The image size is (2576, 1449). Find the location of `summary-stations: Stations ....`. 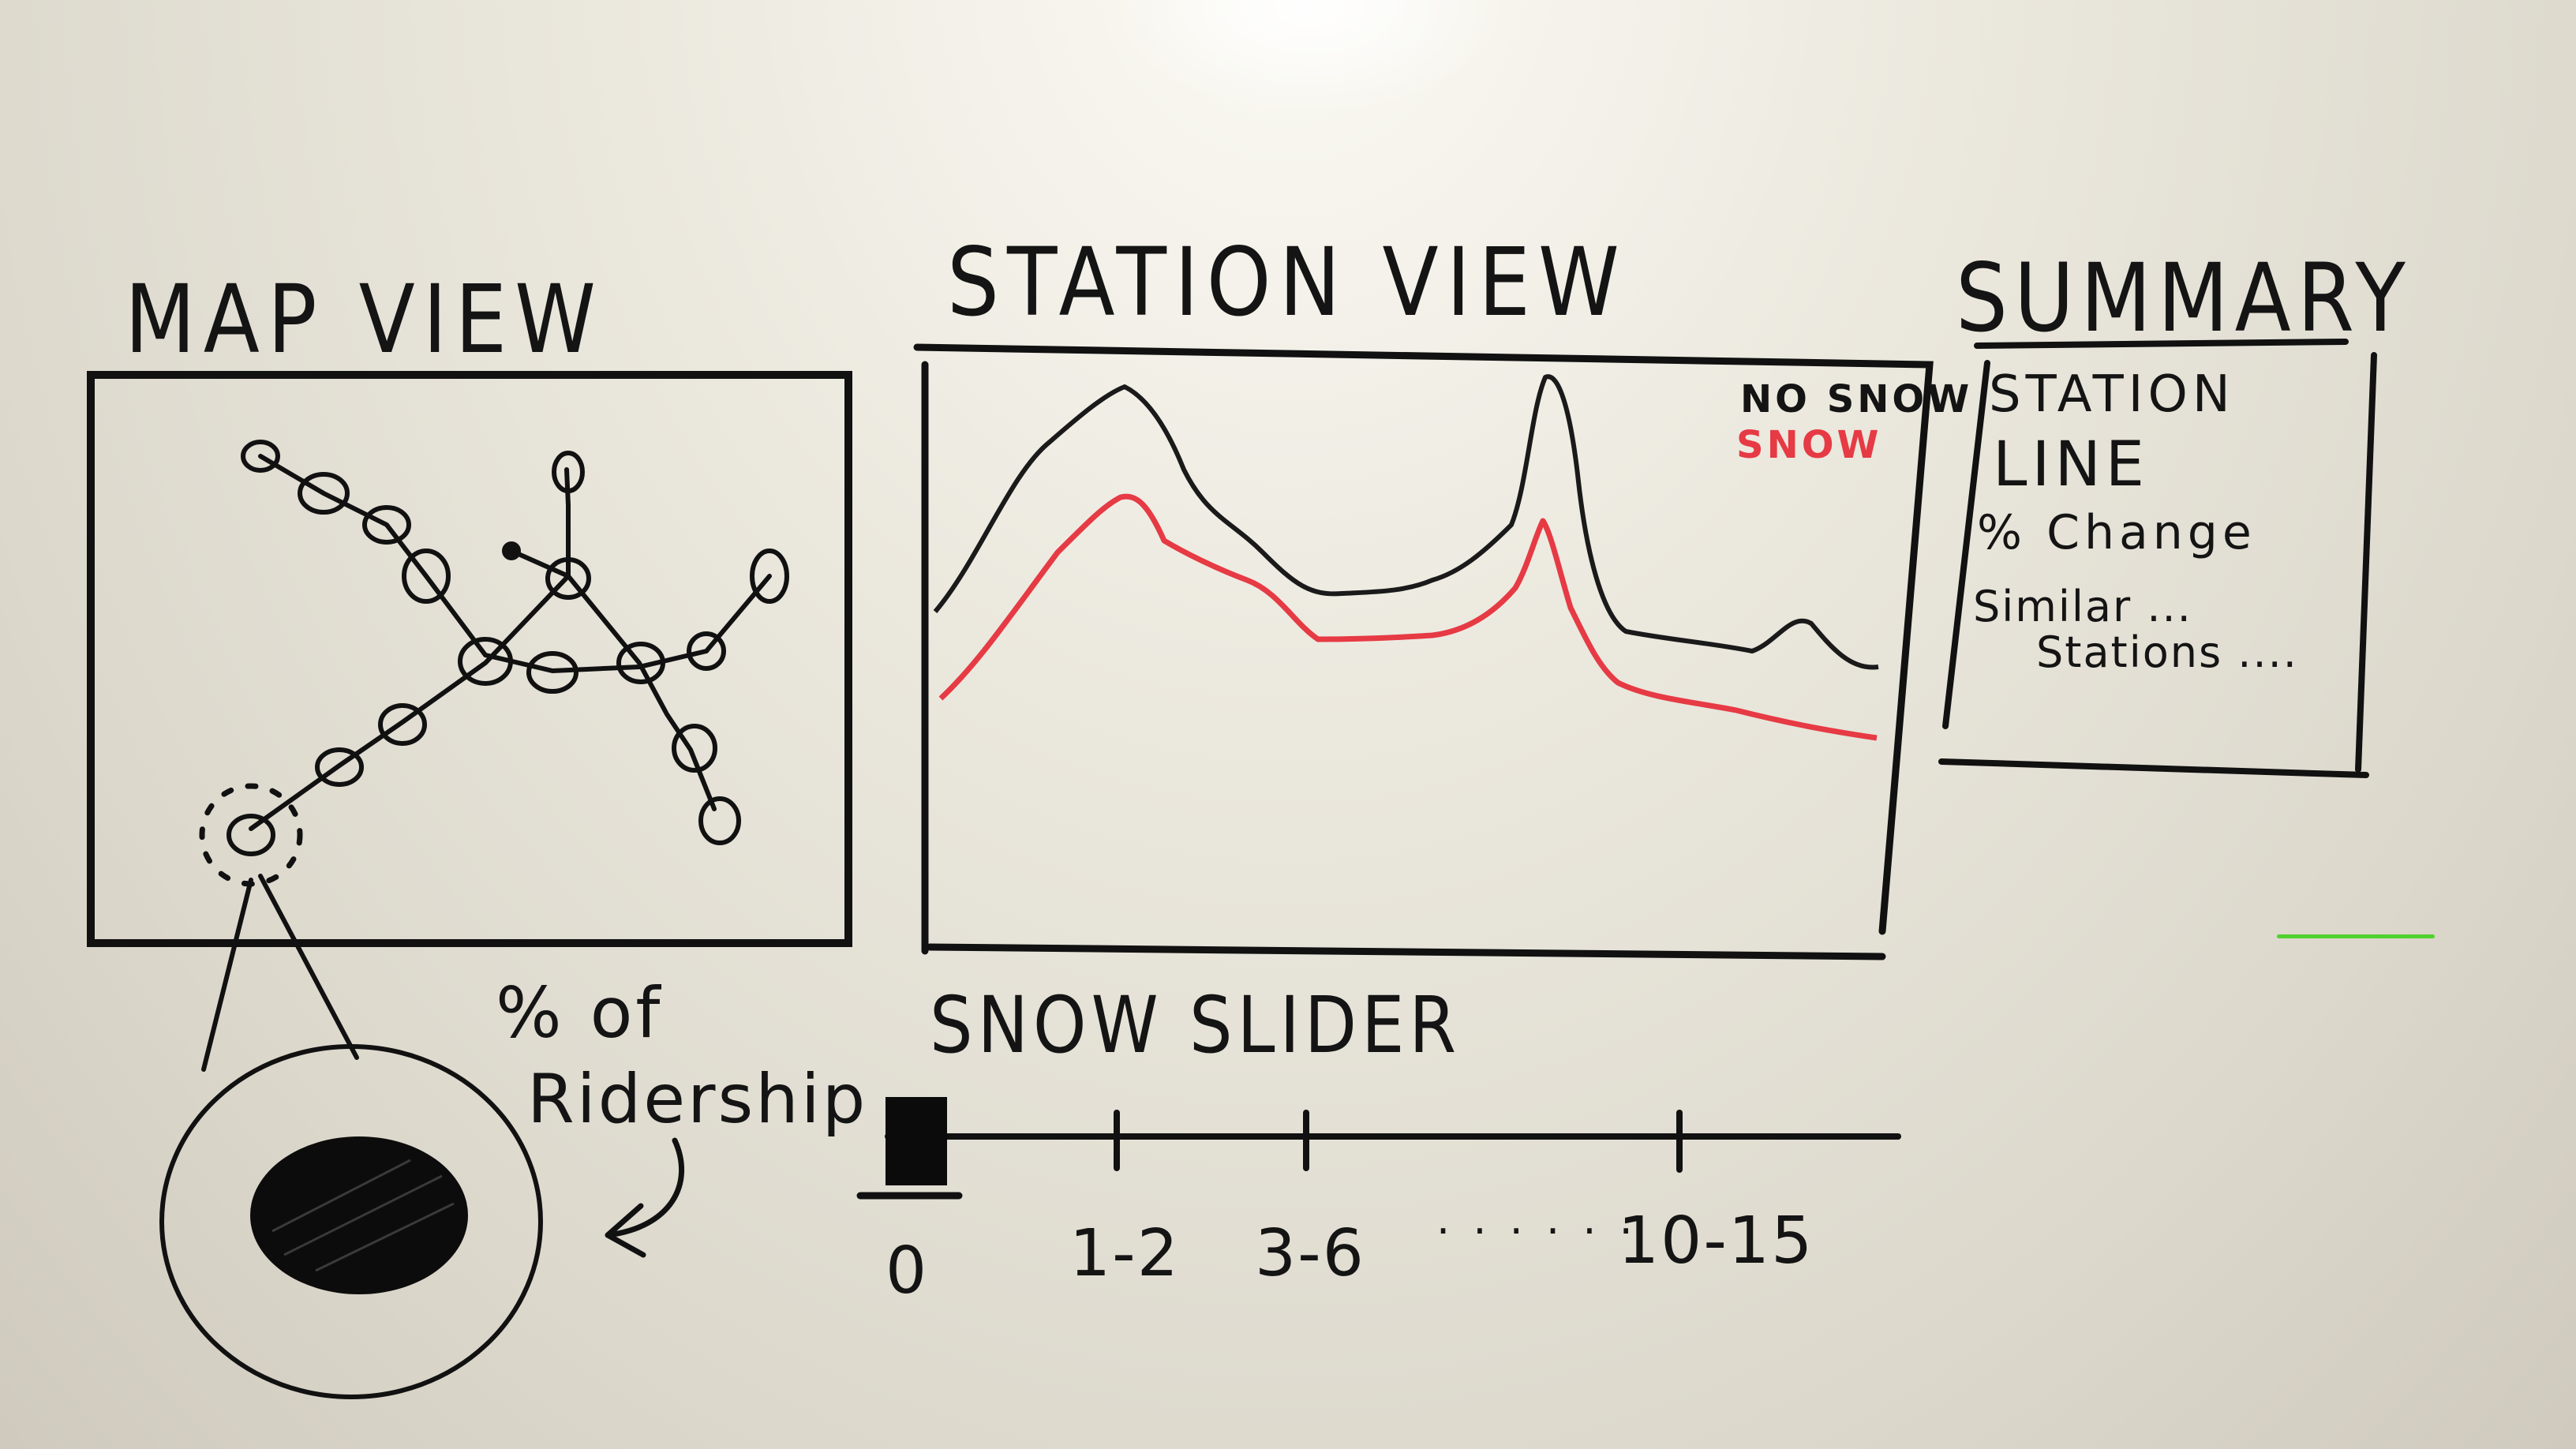

summary-stations: Stations .... is located at coordinates (2167, 652).